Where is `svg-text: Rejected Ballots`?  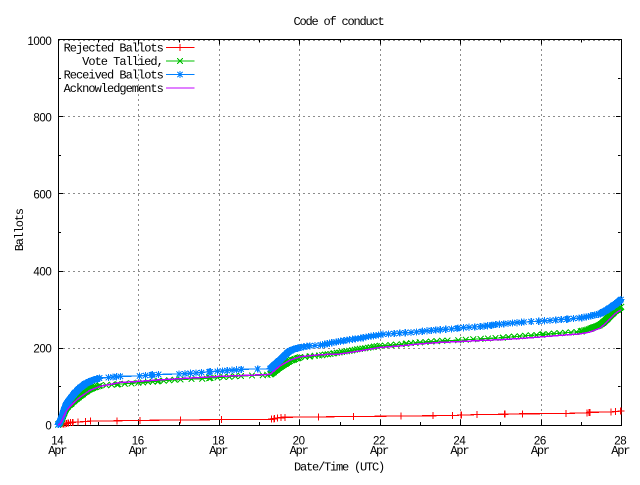 svg-text: Rejected Ballots is located at coordinates (114, 49).